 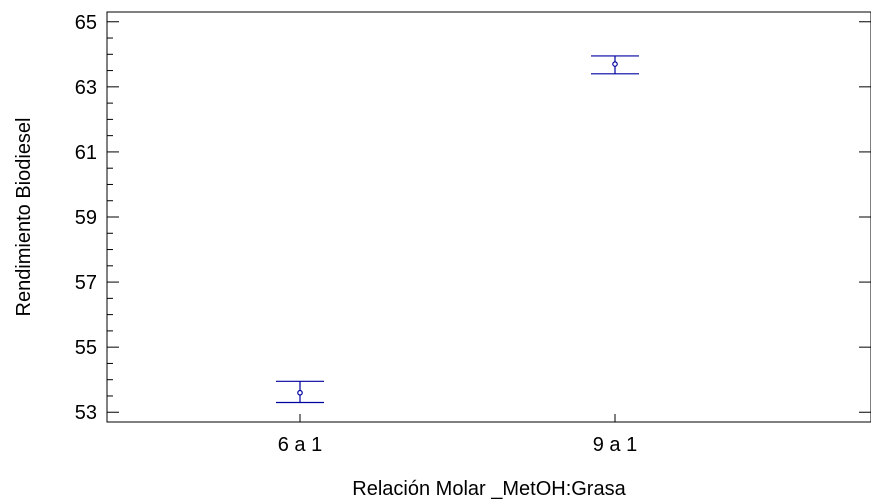 I want to click on x-tick-label: 9 a 1, so click(x=615, y=445).